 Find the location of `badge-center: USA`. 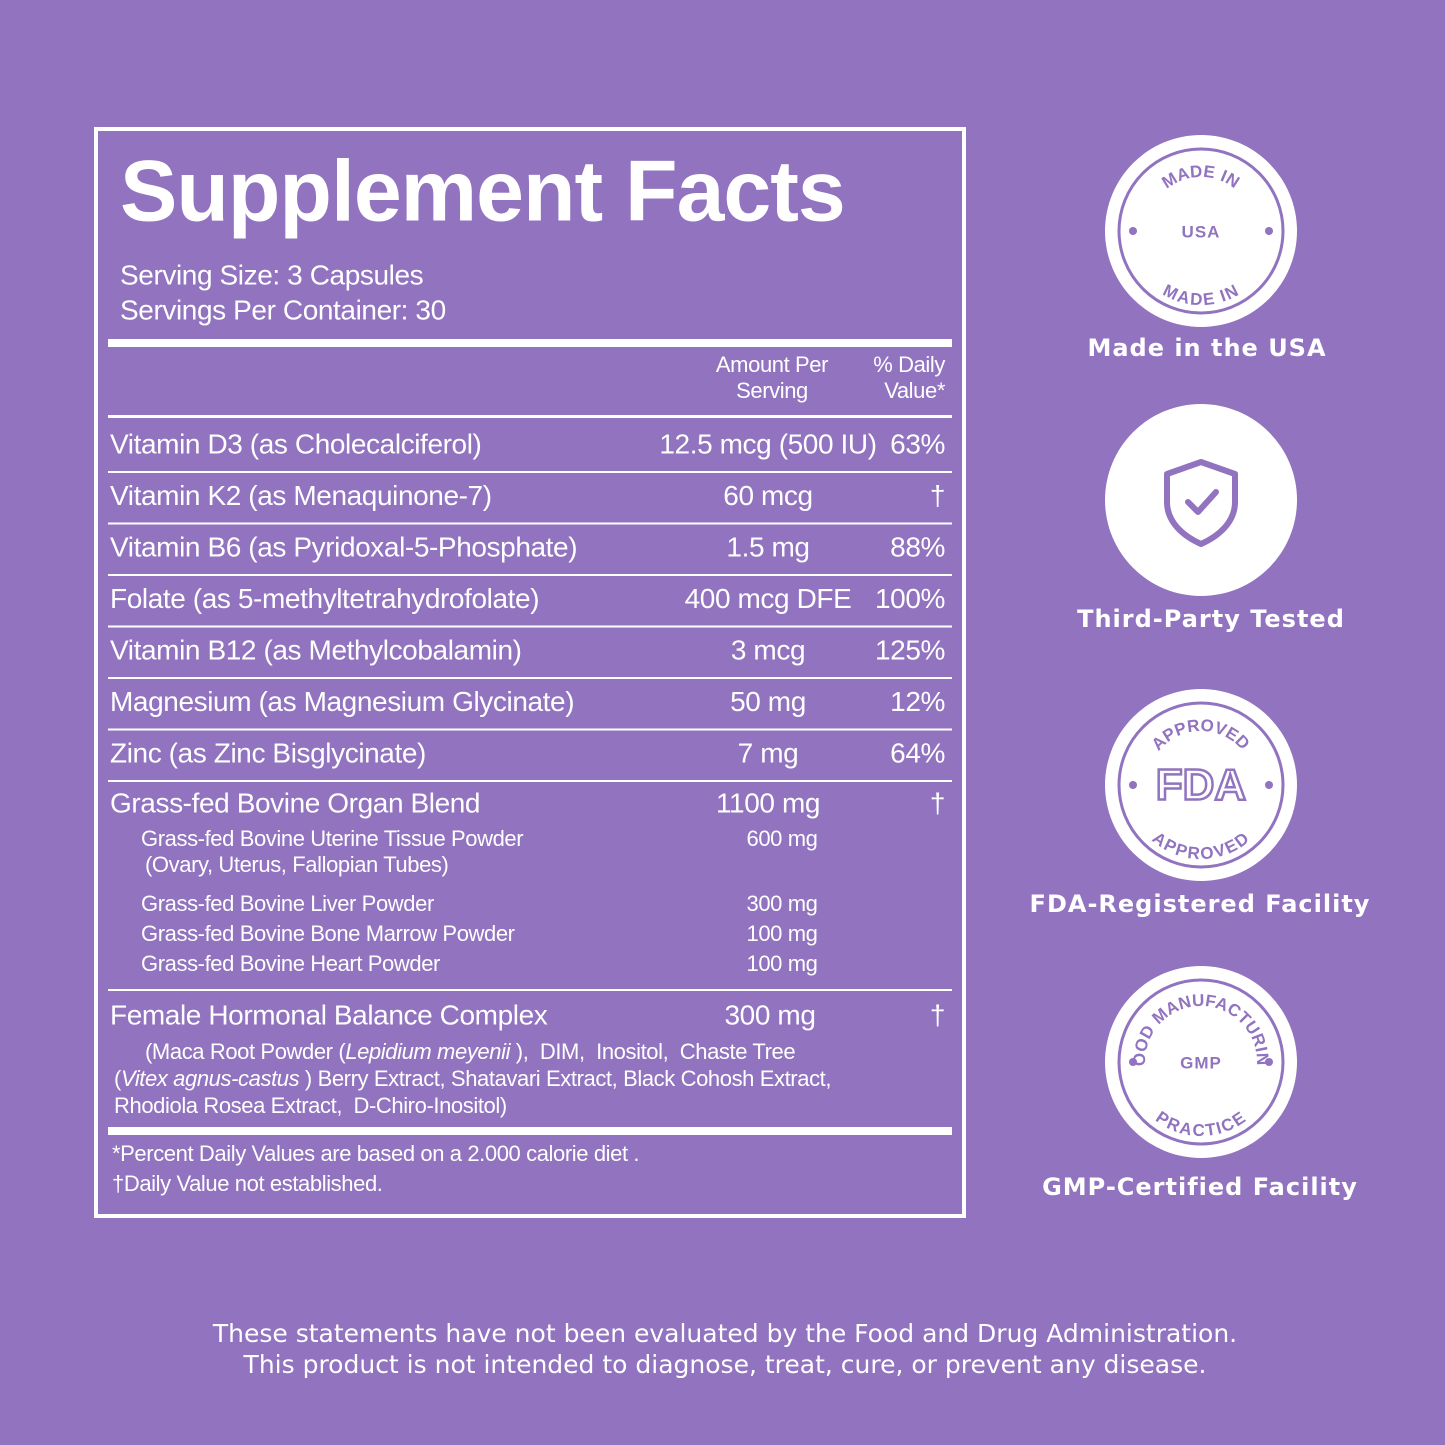

badge-center: USA is located at coordinates (1201, 231).